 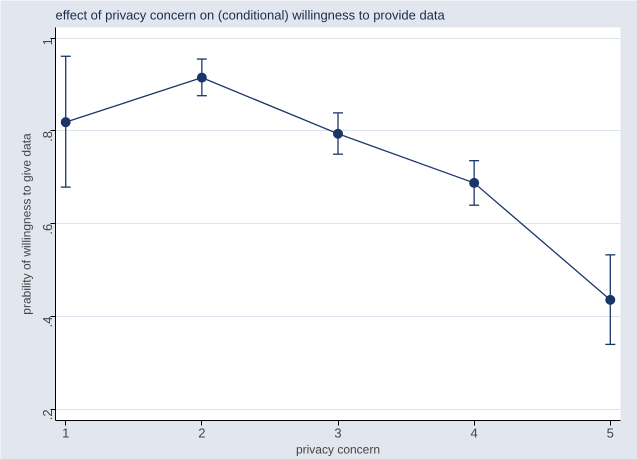 I want to click on x-tick-label: 2, so click(x=202, y=433).